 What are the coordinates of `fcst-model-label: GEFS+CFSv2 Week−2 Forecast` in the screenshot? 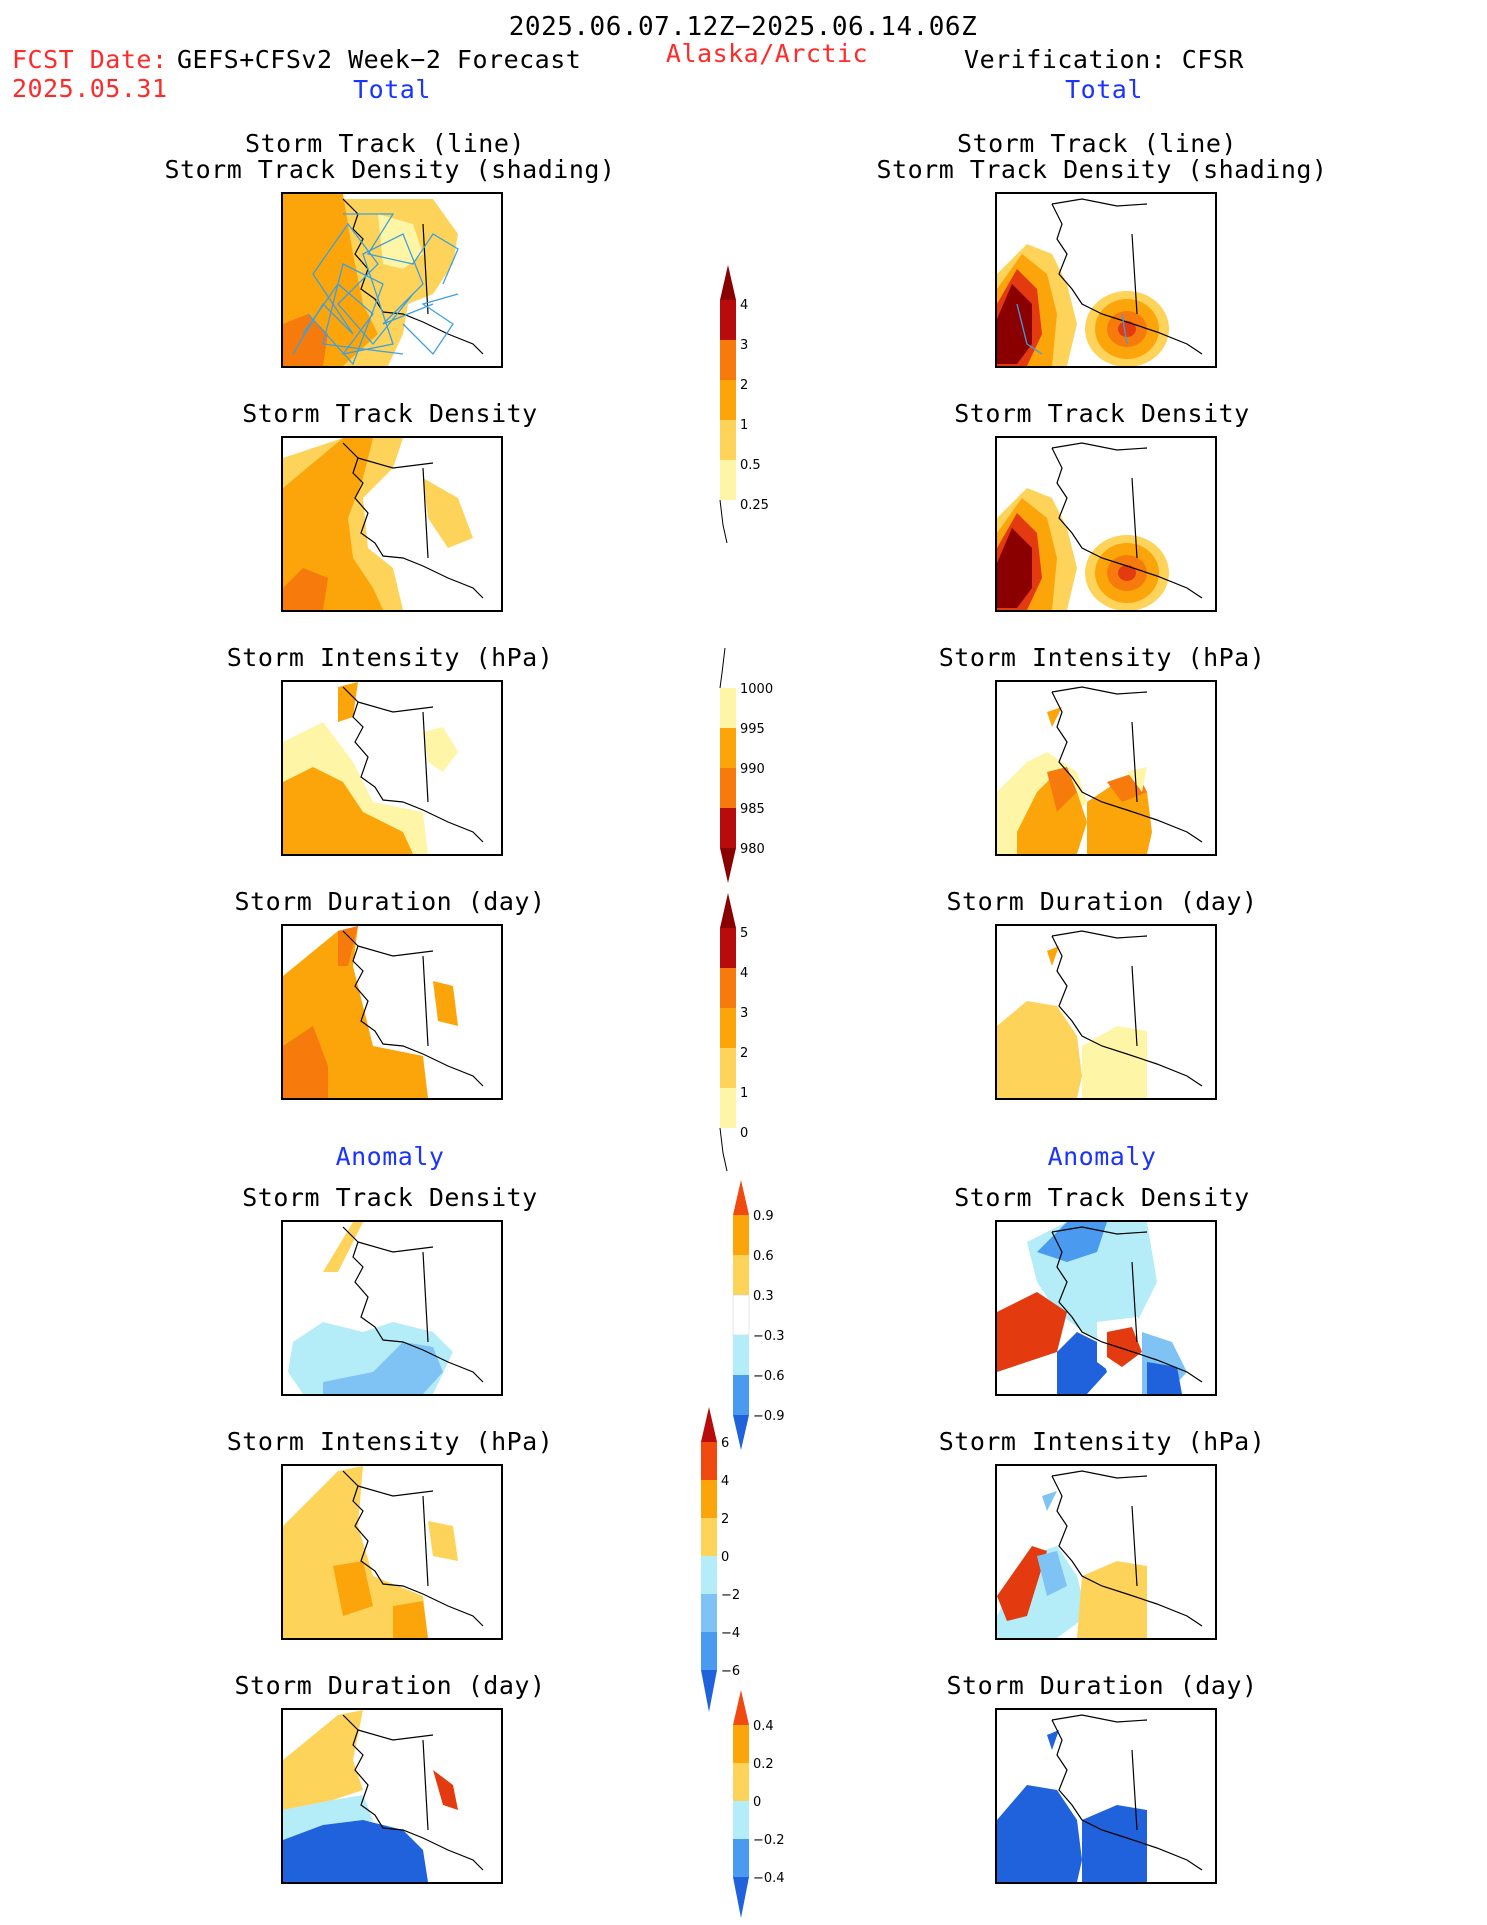 It's located at (379, 59).